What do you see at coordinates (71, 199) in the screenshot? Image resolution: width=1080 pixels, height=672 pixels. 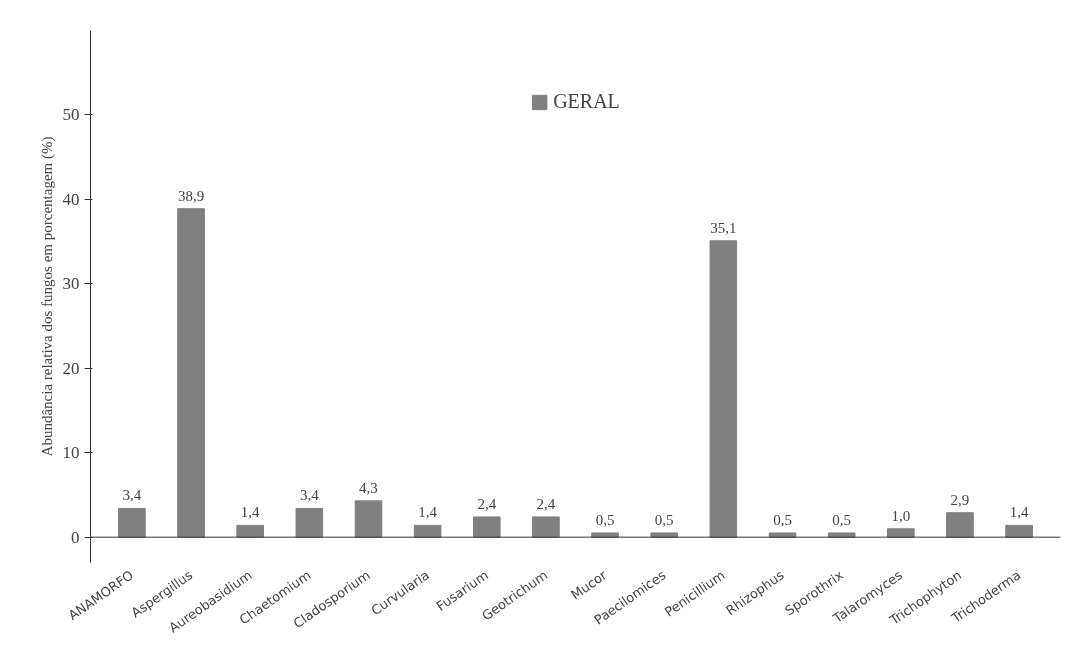 I see `y-tick-label: 40` at bounding box center [71, 199].